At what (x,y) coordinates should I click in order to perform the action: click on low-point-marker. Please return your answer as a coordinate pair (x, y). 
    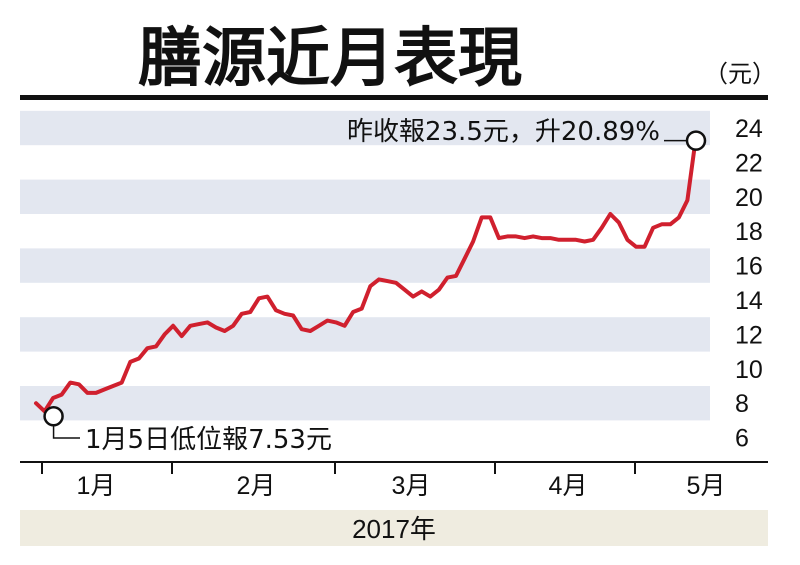
    Looking at the image, I should click on (53, 416).